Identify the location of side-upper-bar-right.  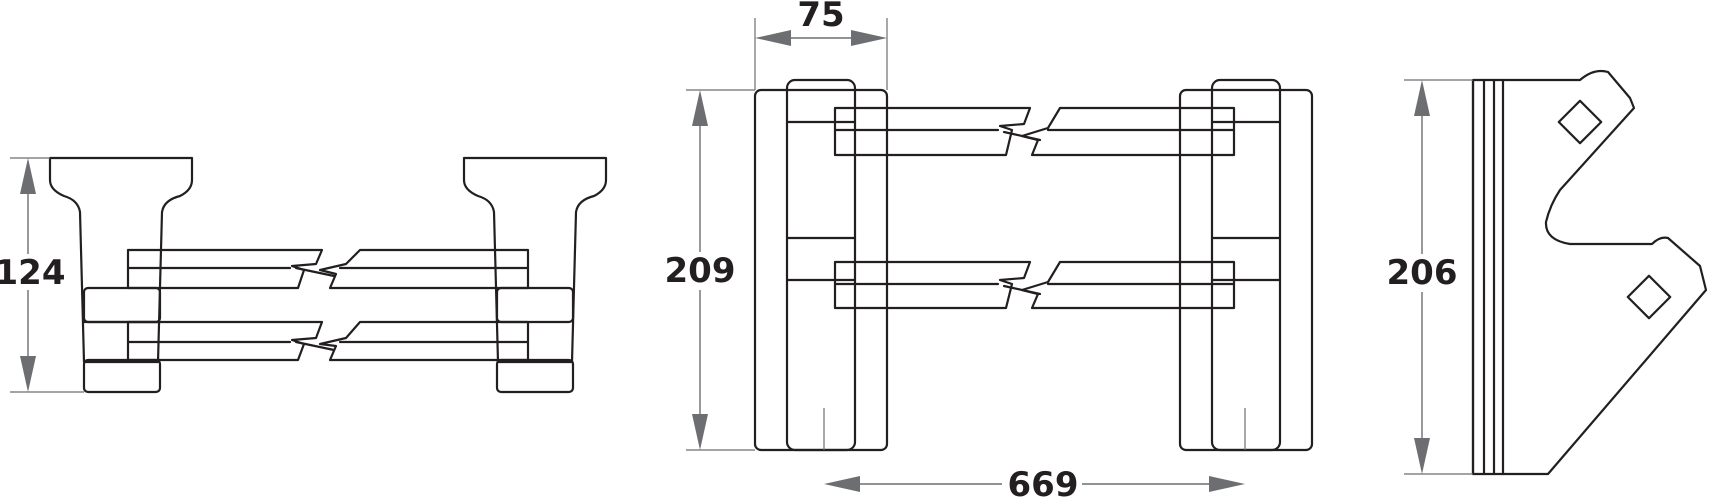
(424, 269).